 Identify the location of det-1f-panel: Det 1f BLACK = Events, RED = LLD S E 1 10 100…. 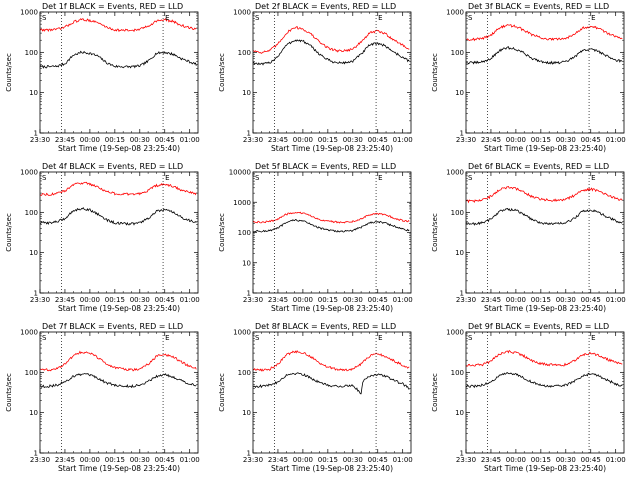
(106, 80).